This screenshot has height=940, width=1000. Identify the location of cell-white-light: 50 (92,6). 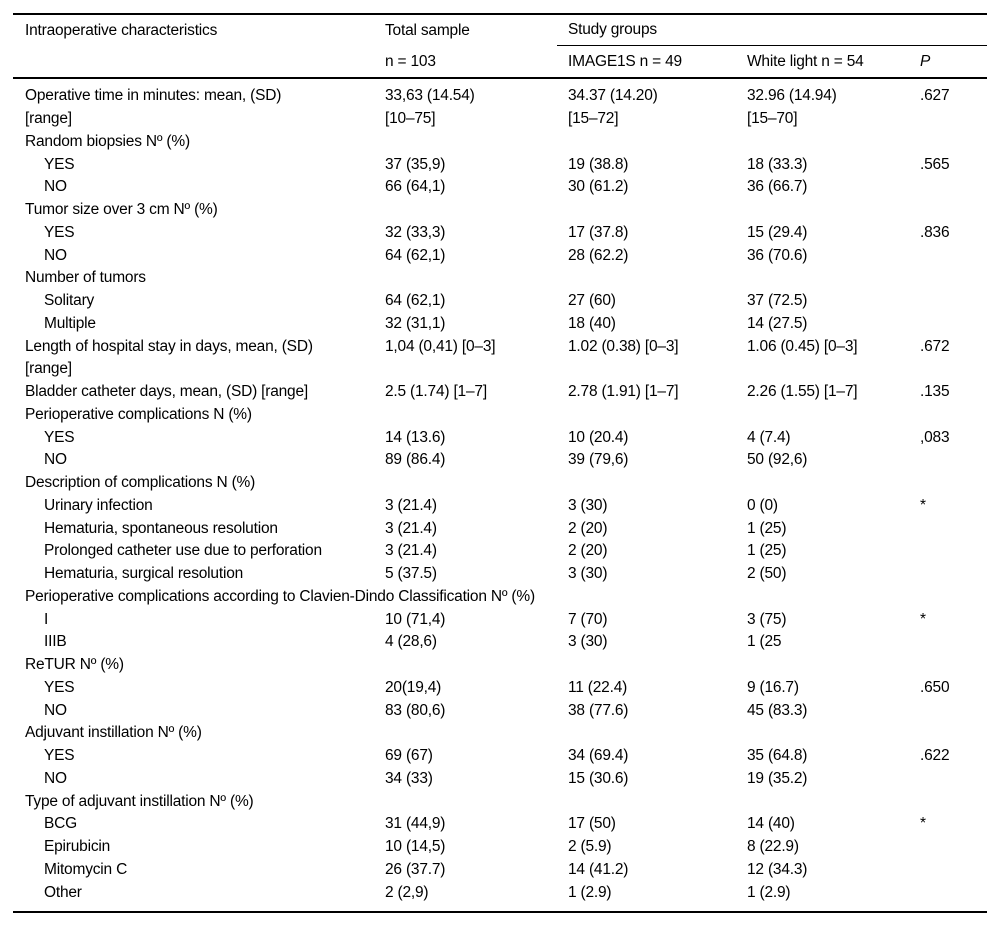
(777, 460).